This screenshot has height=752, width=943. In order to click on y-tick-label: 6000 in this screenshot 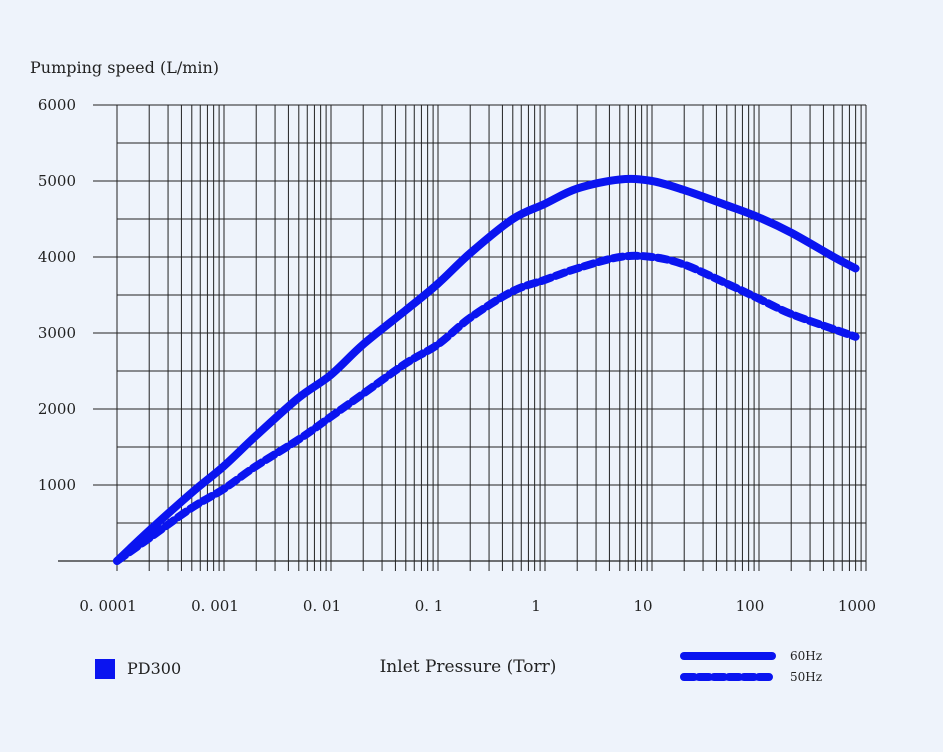, I will do `click(57, 105)`.